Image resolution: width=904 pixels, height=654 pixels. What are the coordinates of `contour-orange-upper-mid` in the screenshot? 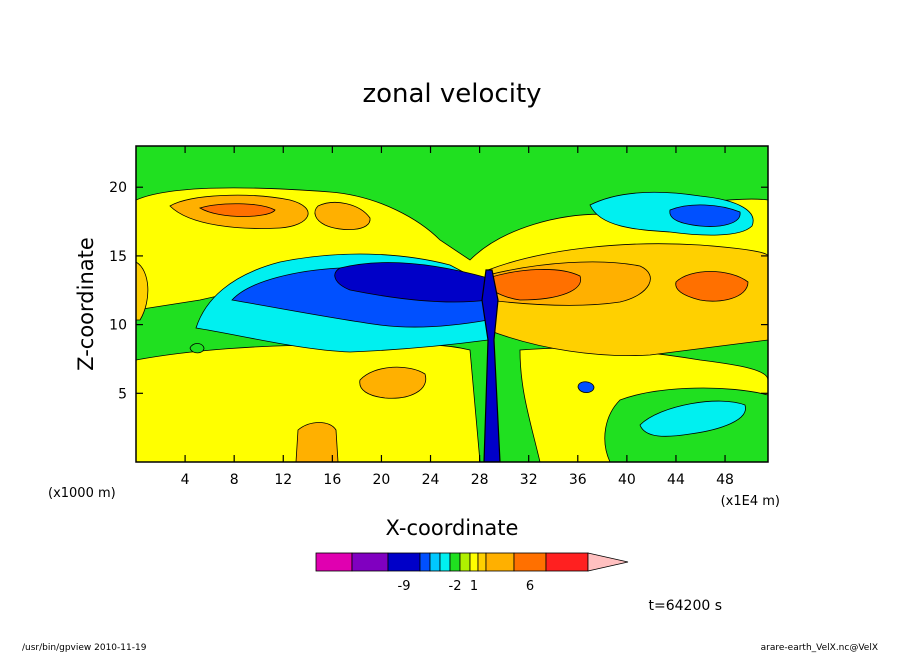 It's located at (342, 216).